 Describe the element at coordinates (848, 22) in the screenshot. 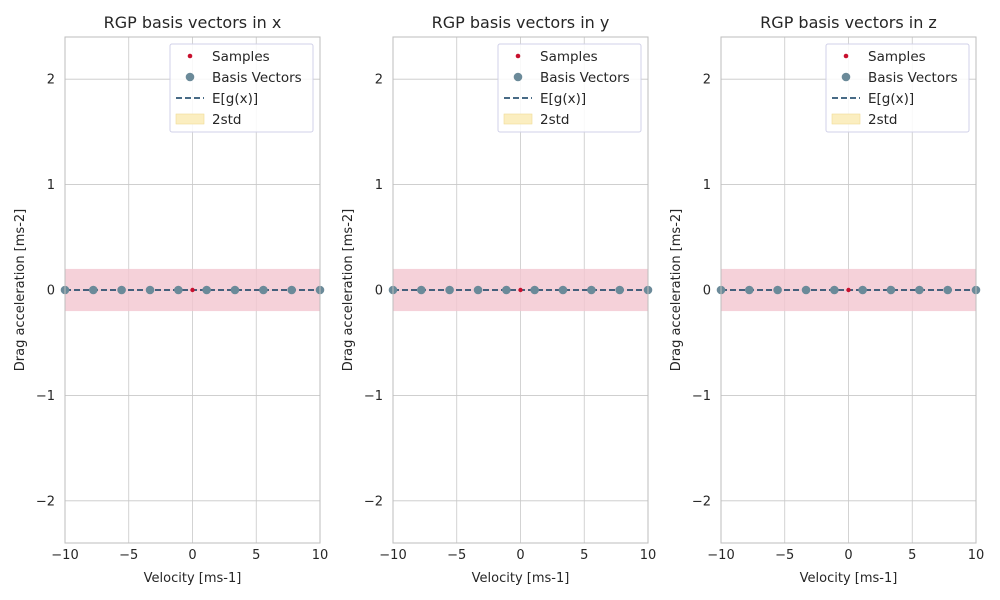

I see `subplot-title: RGP basis vectors in z` at that location.